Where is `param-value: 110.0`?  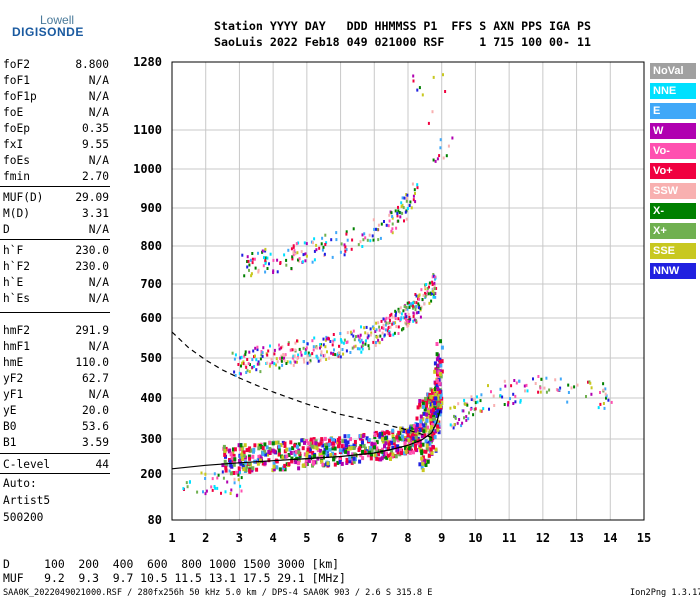 param-value: 110.0 is located at coordinates (92, 362).